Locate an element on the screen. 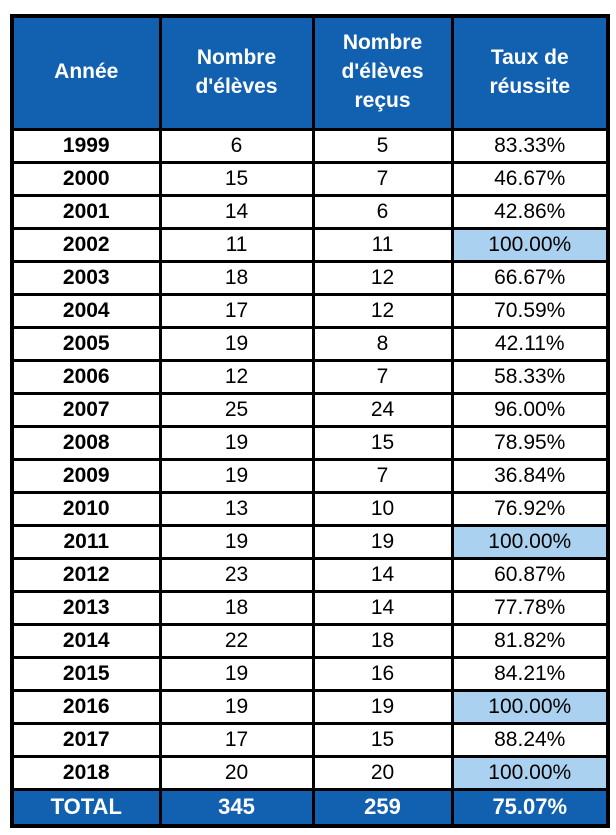 This screenshot has height=835, width=616. year-cell: 1999 is located at coordinates (86, 145).